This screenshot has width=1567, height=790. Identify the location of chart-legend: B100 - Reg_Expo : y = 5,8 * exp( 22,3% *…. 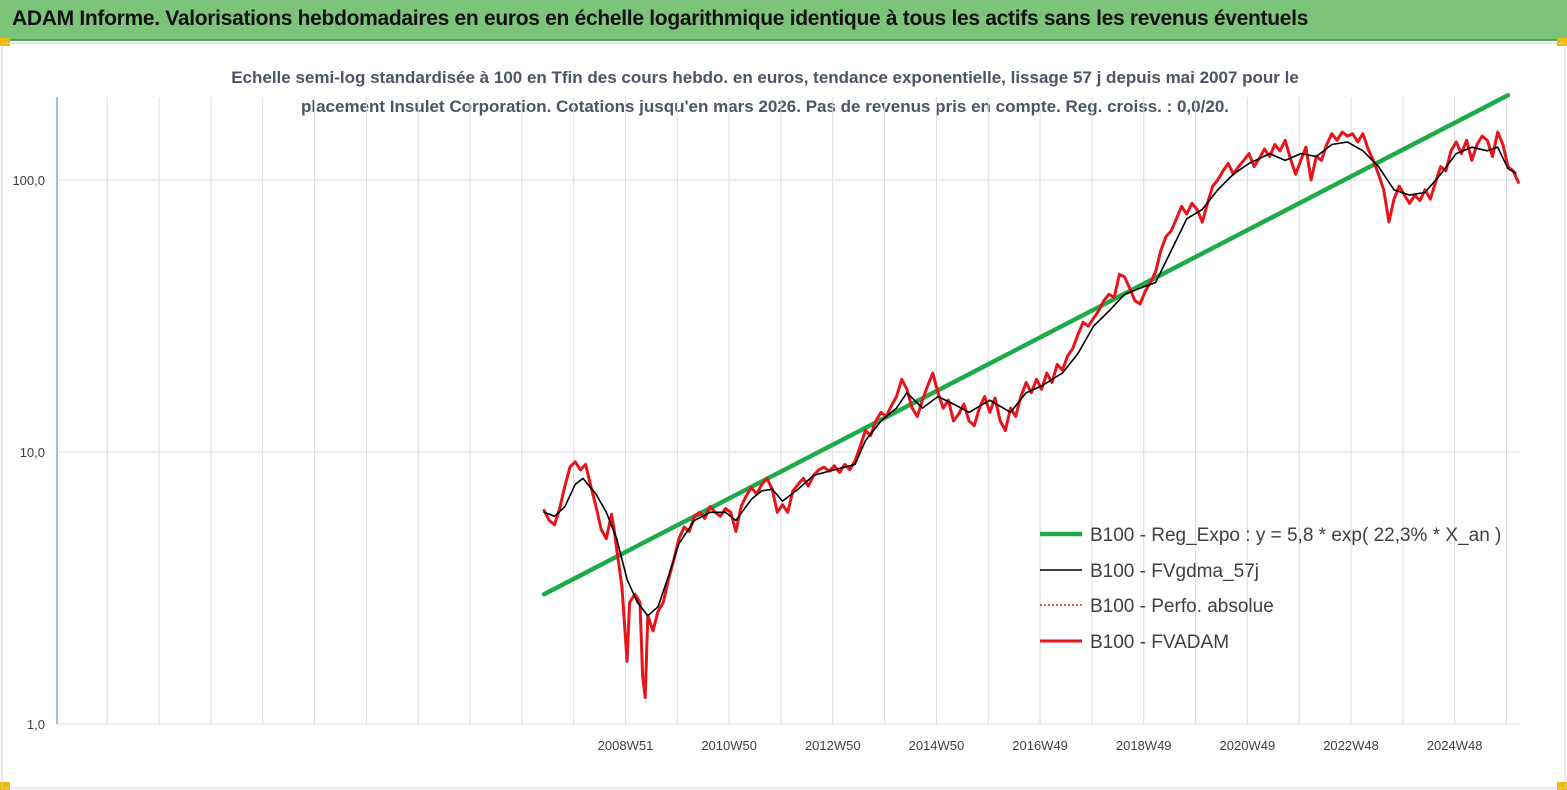
(1270, 589).